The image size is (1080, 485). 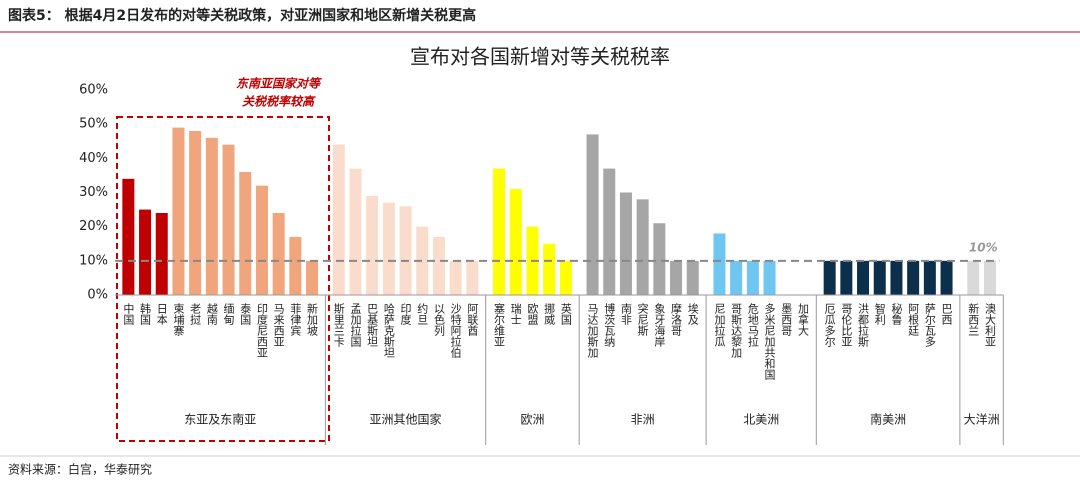 What do you see at coordinates (676, 319) in the screenshot?
I see `x-tick-label: 摩洛哥` at bounding box center [676, 319].